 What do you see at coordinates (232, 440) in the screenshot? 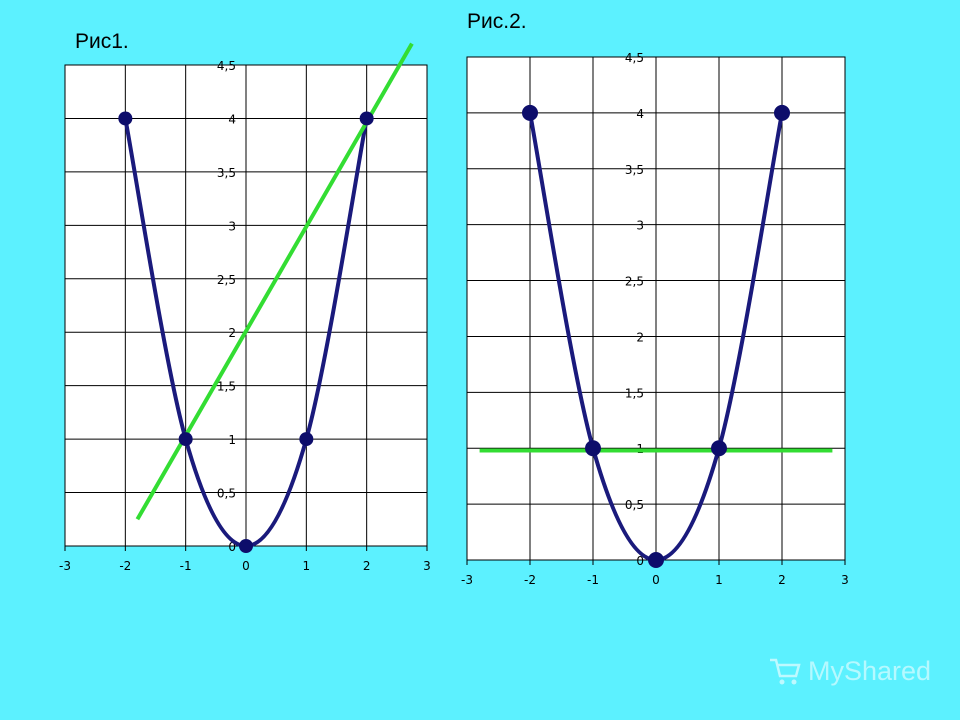
I see `y-tick-label: 1` at bounding box center [232, 440].